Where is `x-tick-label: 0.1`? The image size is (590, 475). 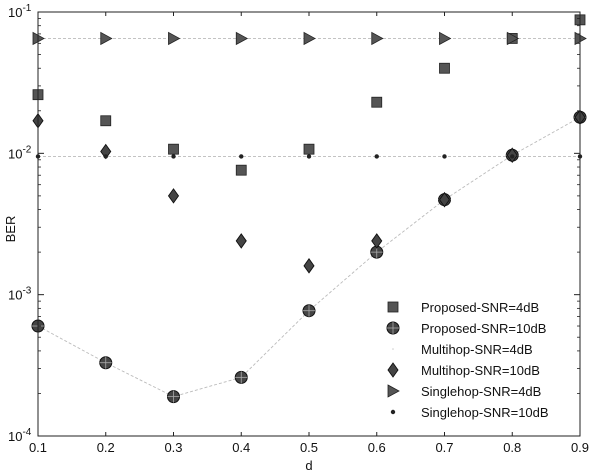
x-tick-label: 0.1 is located at coordinates (38, 447).